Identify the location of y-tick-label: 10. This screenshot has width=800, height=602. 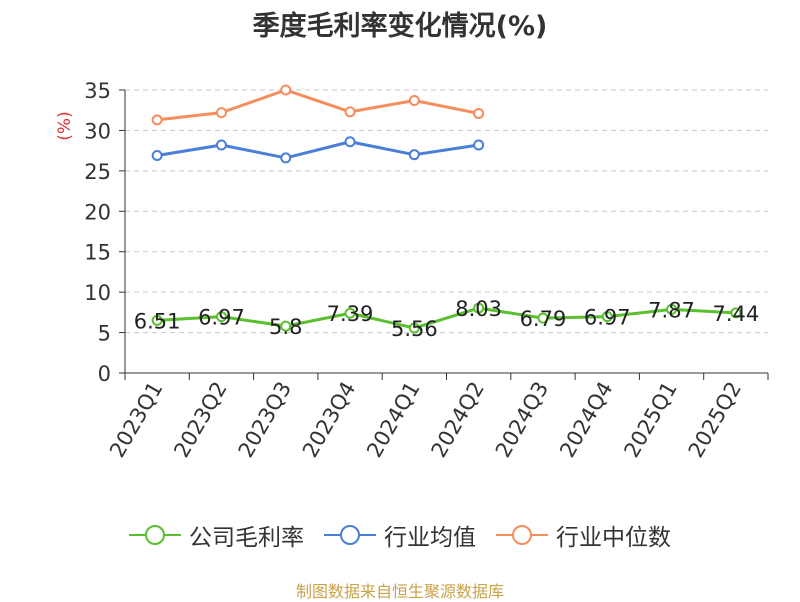
(97, 293).